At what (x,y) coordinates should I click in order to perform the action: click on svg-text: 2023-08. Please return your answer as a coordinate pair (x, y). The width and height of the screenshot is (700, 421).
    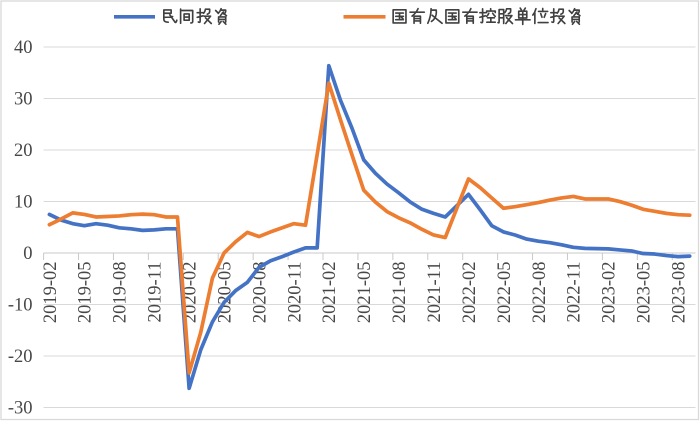
    Looking at the image, I should click on (679, 293).